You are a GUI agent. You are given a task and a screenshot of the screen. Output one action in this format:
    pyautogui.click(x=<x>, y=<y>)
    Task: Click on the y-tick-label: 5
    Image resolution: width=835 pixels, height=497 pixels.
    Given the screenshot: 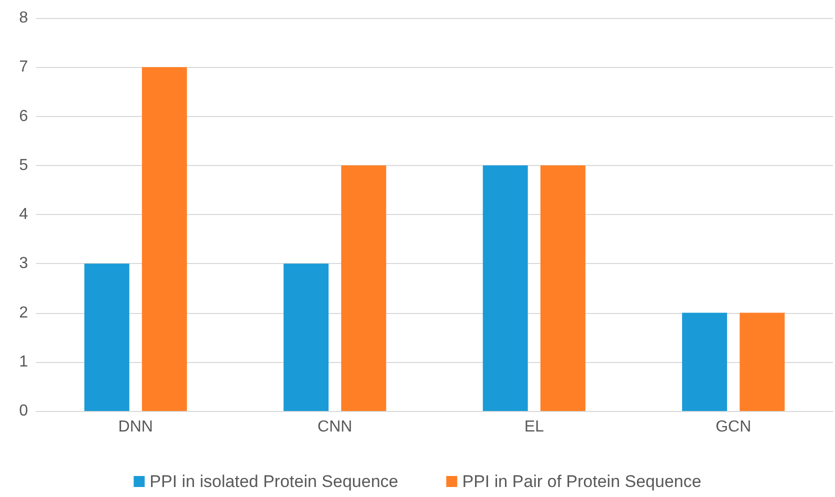 What is the action you would take?
    pyautogui.click(x=23, y=165)
    